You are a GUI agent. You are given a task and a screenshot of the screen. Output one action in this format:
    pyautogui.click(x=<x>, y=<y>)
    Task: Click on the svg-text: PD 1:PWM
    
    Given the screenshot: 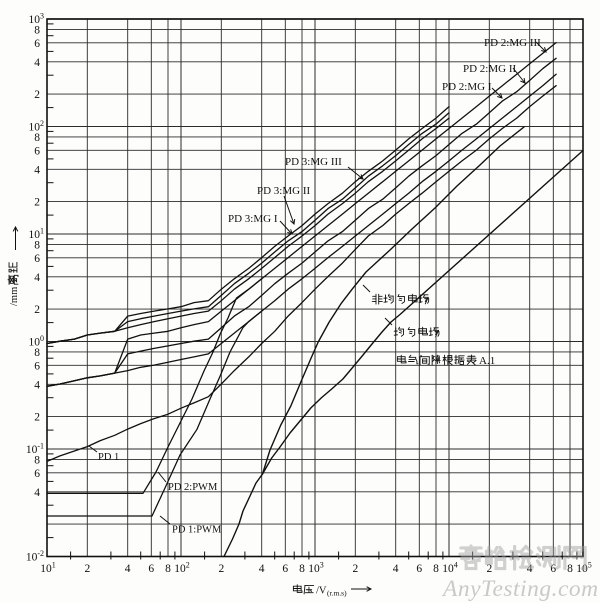 What is the action you would take?
    pyautogui.click(x=197, y=530)
    